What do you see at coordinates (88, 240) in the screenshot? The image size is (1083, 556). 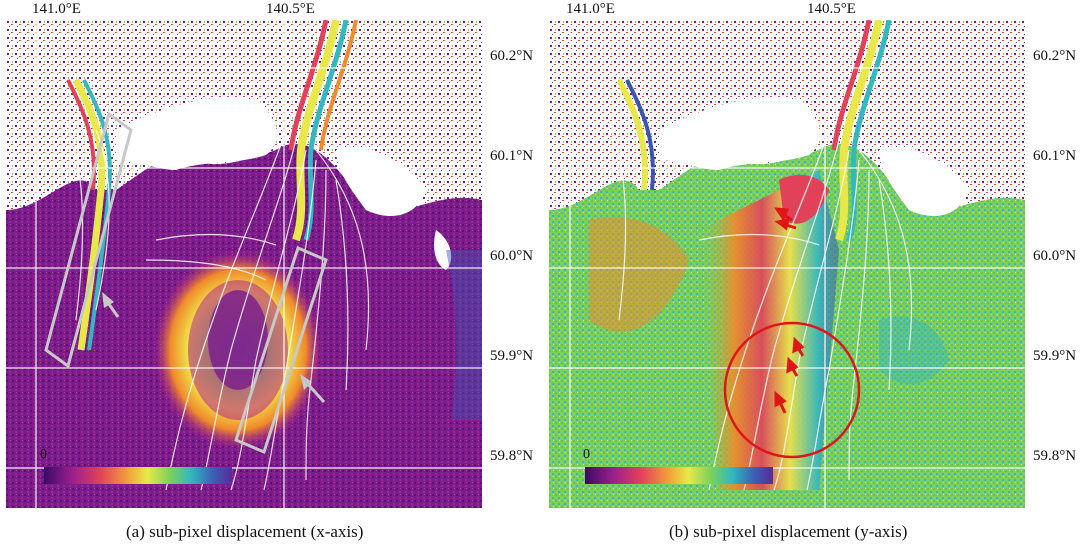 I see `gray-box-left` at bounding box center [88, 240].